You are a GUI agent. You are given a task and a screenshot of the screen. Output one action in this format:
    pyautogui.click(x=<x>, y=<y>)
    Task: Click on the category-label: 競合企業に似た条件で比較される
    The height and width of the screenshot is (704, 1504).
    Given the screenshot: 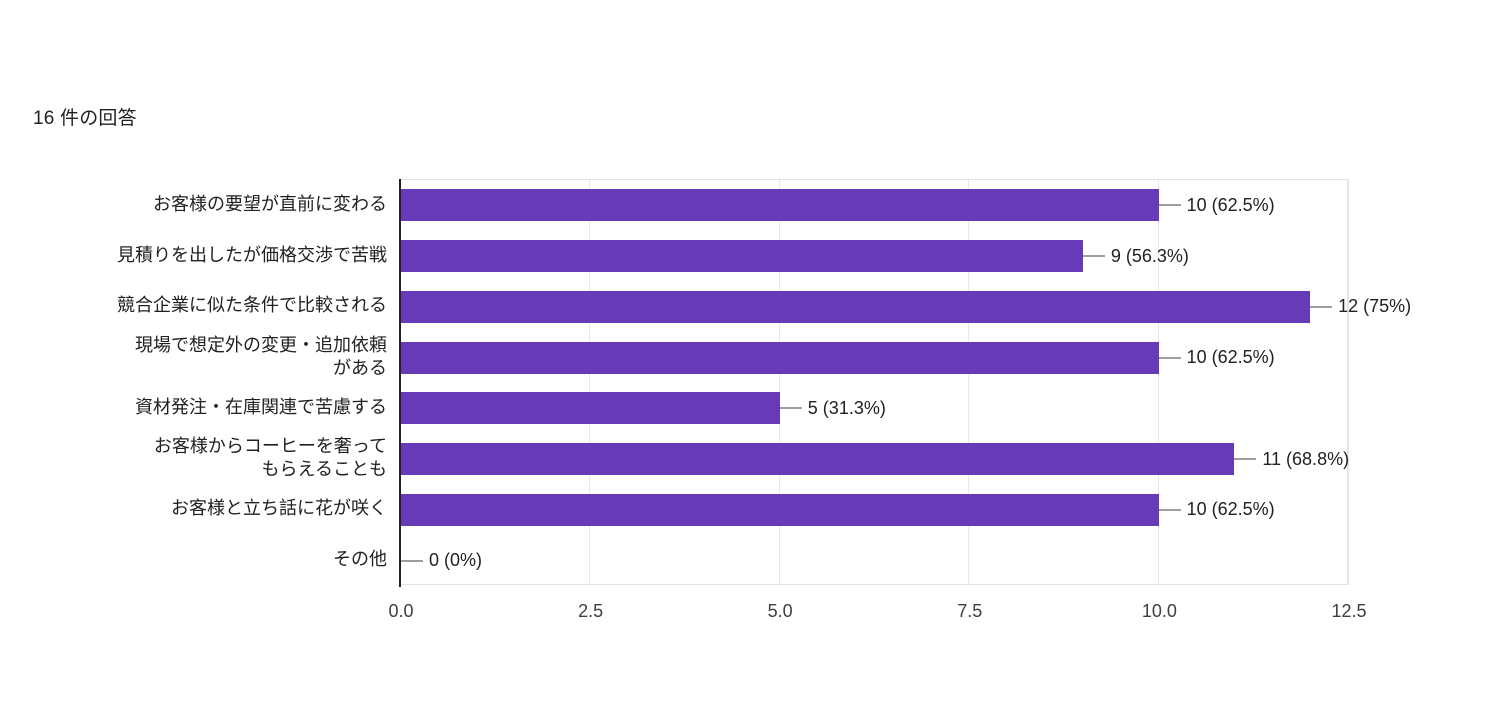 What is the action you would take?
    pyautogui.click(x=196, y=306)
    